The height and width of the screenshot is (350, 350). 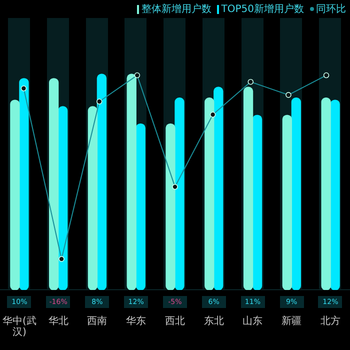 I want to click on legend-label: 整体新增用户数, so click(x=176, y=9).